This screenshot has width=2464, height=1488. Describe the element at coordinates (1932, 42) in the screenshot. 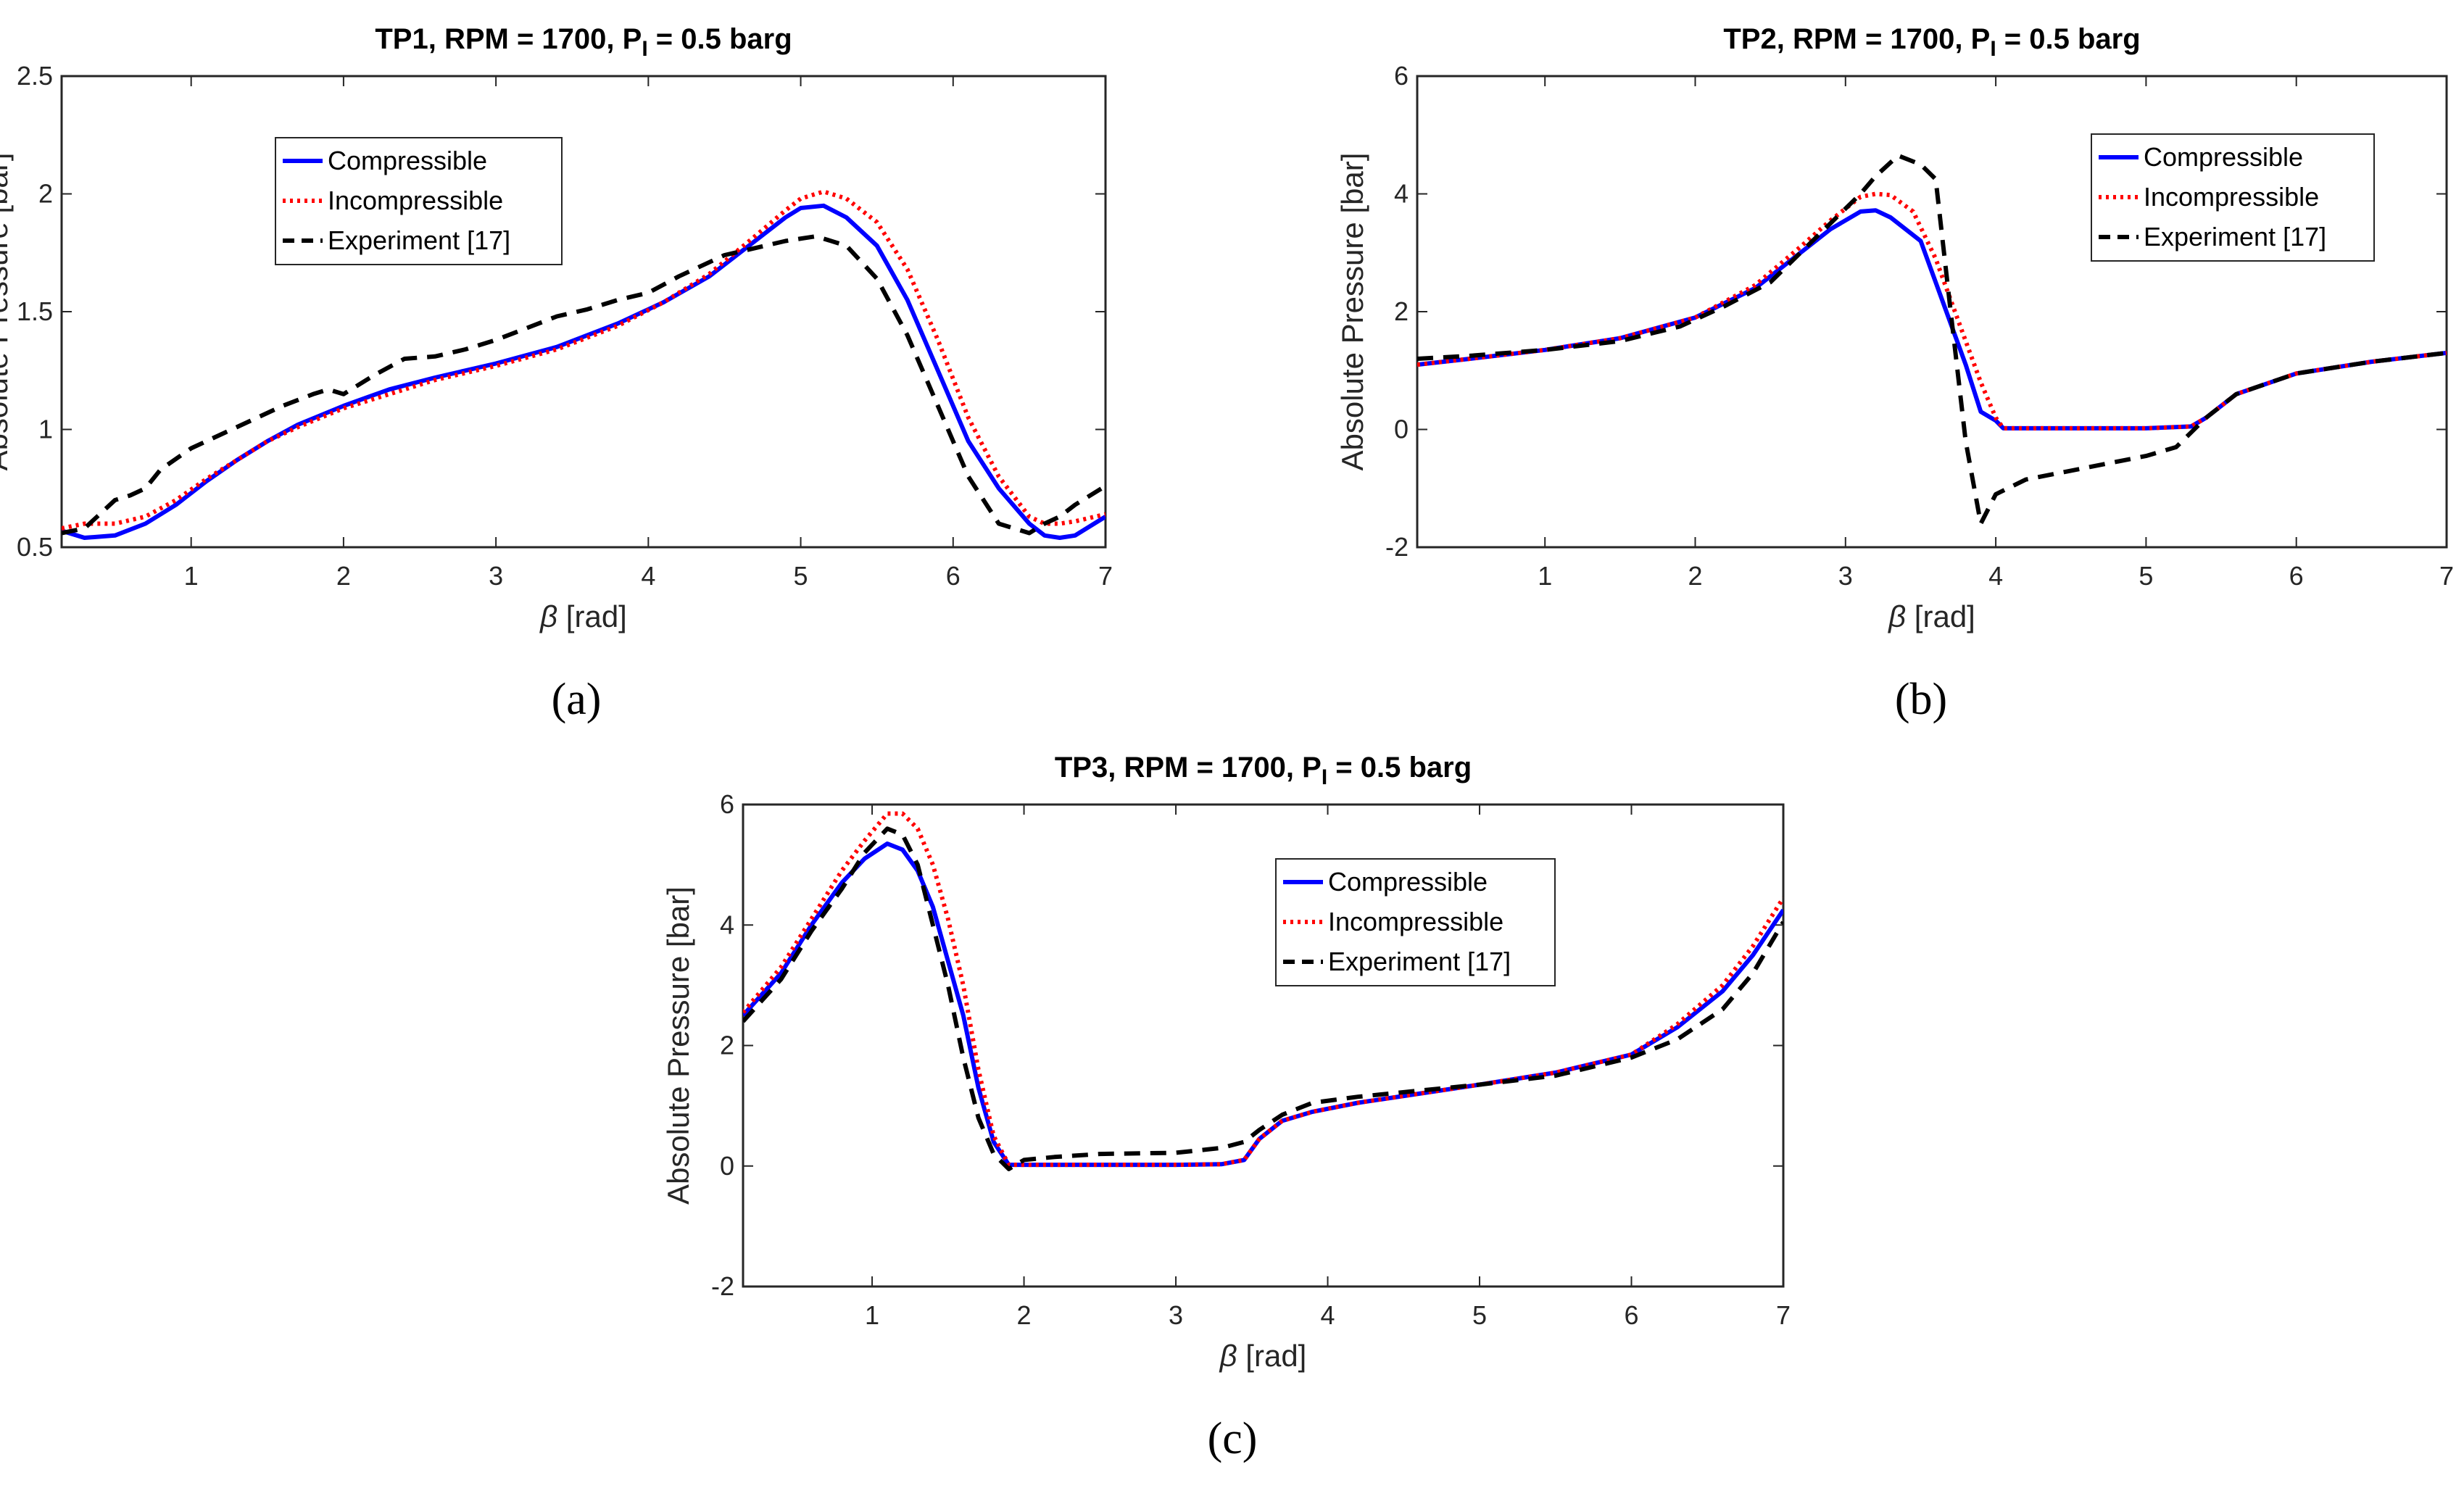

I see `chart-title: TP2, RPM = 1700, PI = 0.5 barg` at that location.